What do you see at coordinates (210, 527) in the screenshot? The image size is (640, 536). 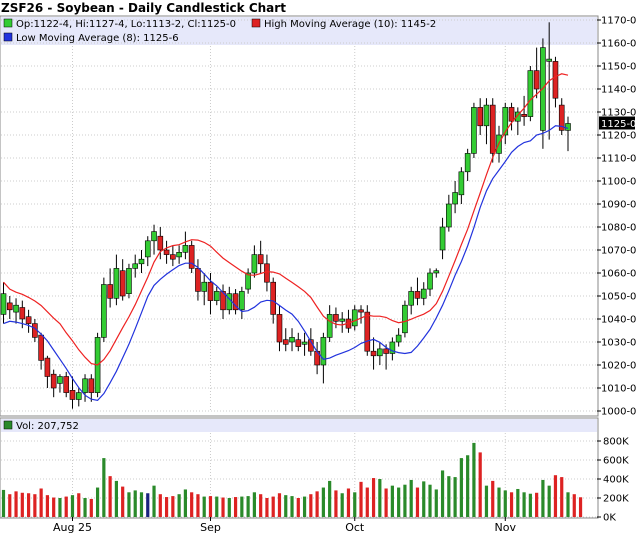 I see `date-tick-label: Sep` at bounding box center [210, 527].